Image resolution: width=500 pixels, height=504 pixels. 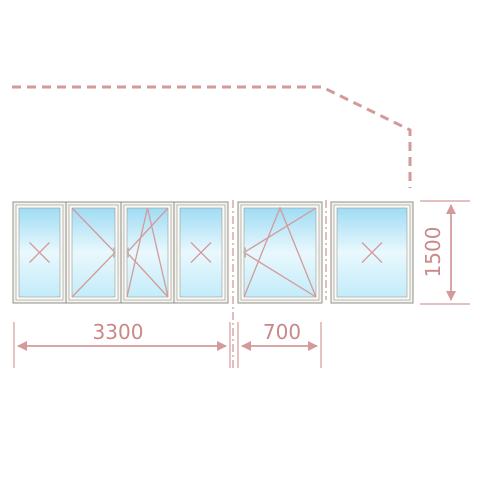 I want to click on dimension-label-height: 1500, so click(x=433, y=252).